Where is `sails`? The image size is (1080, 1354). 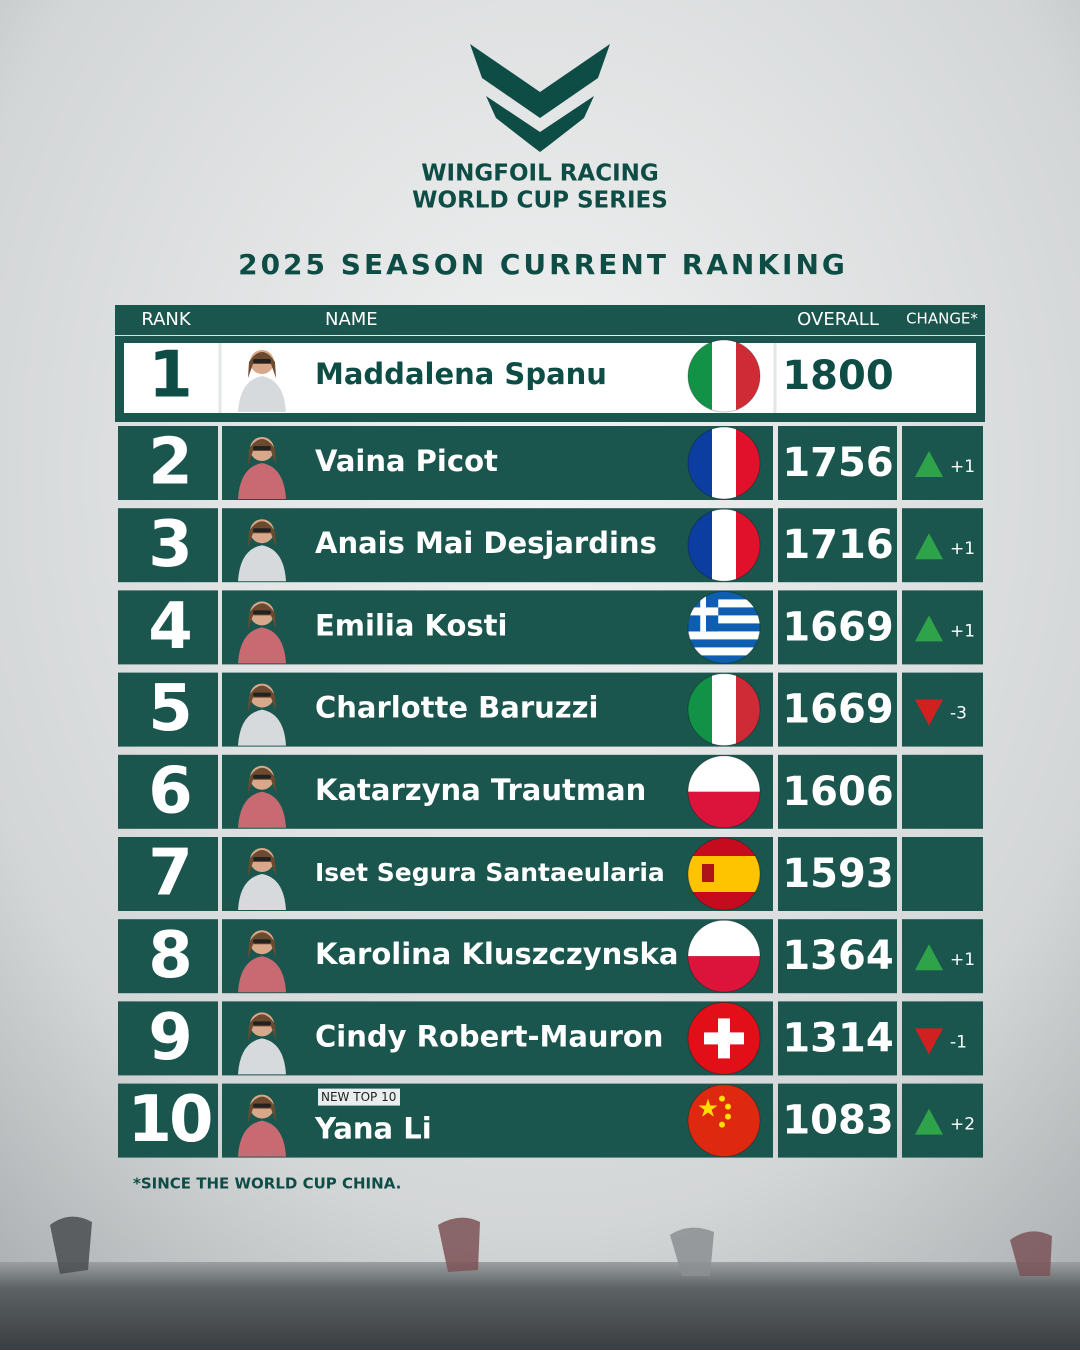
sails is located at coordinates (551, 1246).